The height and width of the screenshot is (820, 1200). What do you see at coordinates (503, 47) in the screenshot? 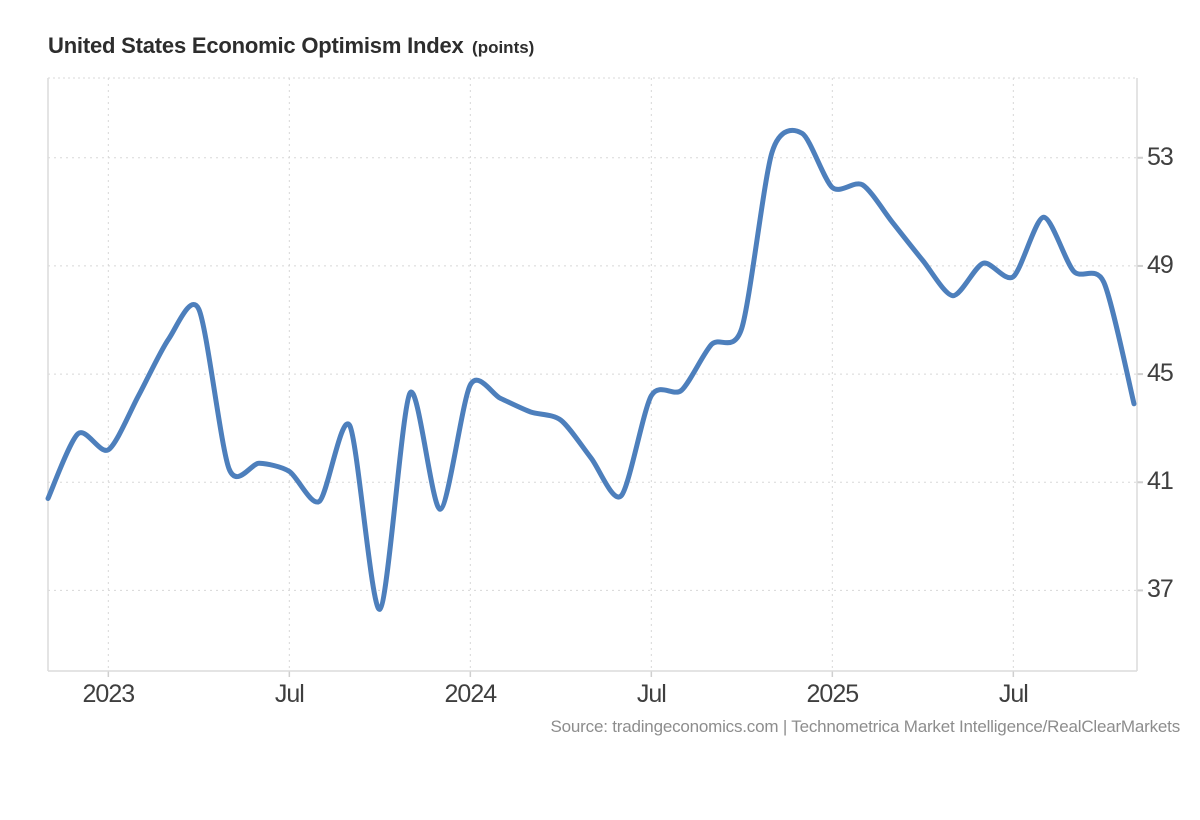
I see `title-unit-label: (points)` at bounding box center [503, 47].